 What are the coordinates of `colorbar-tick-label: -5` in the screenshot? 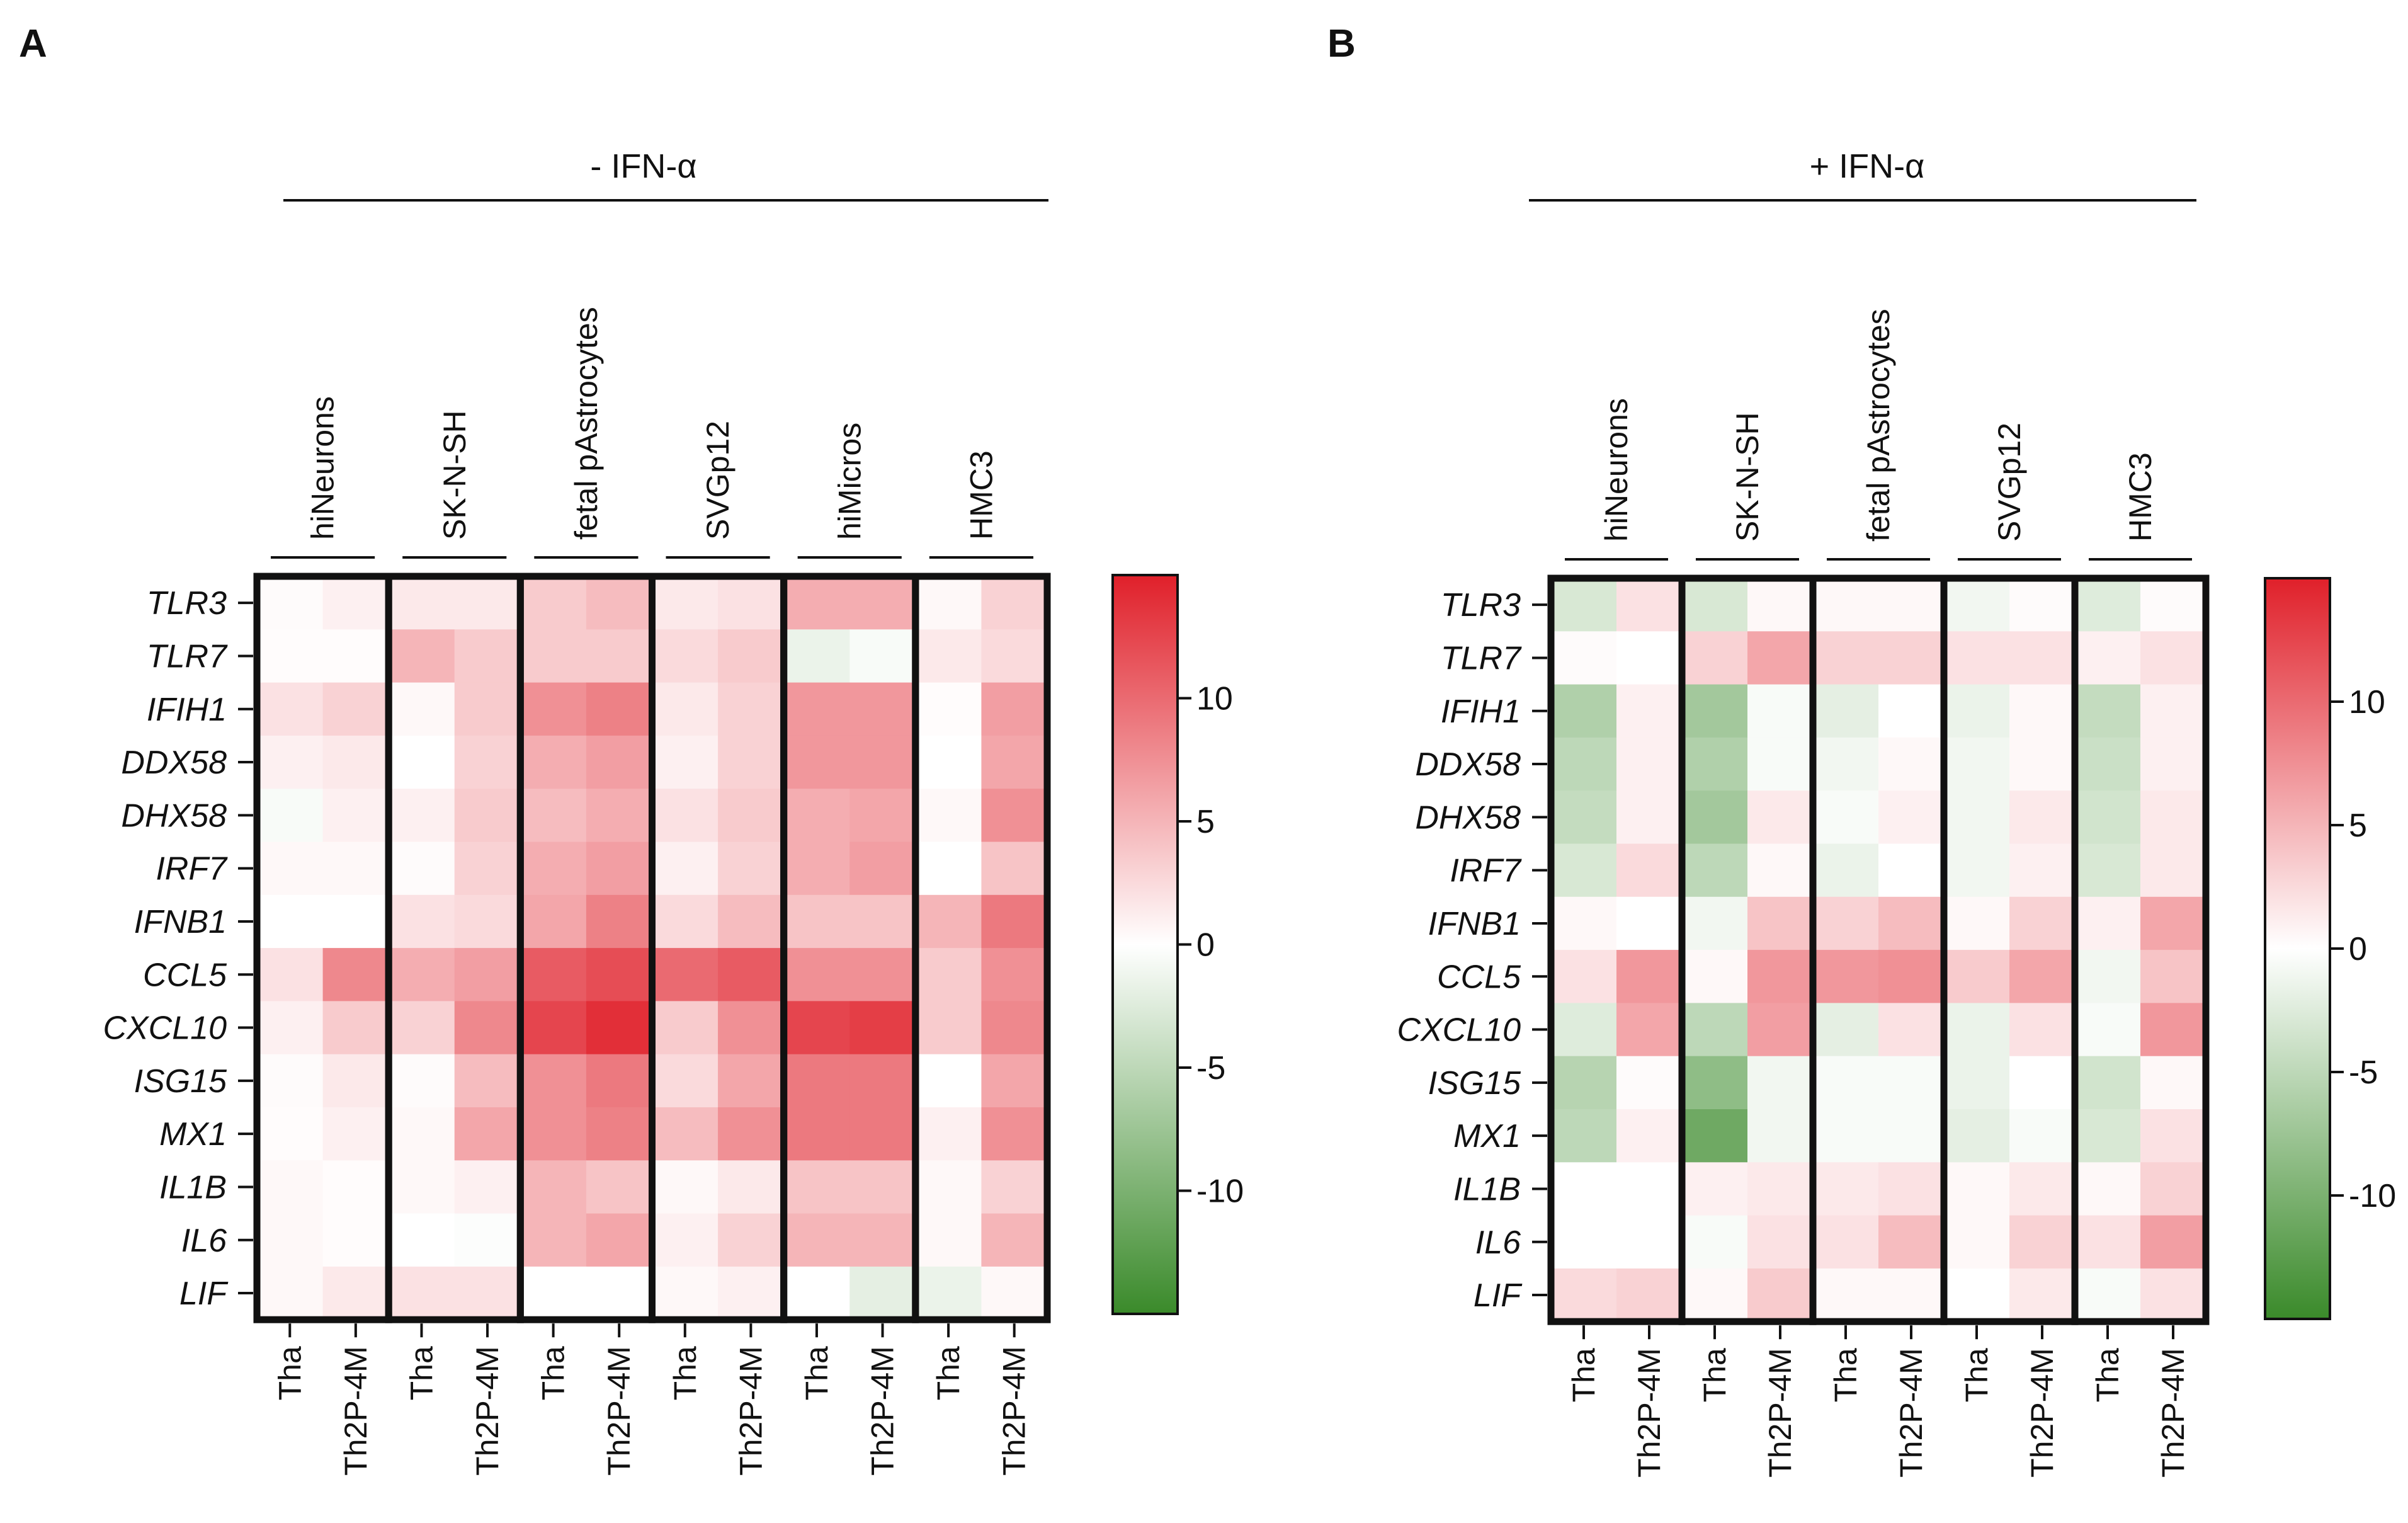 It's located at (1210, 1068).